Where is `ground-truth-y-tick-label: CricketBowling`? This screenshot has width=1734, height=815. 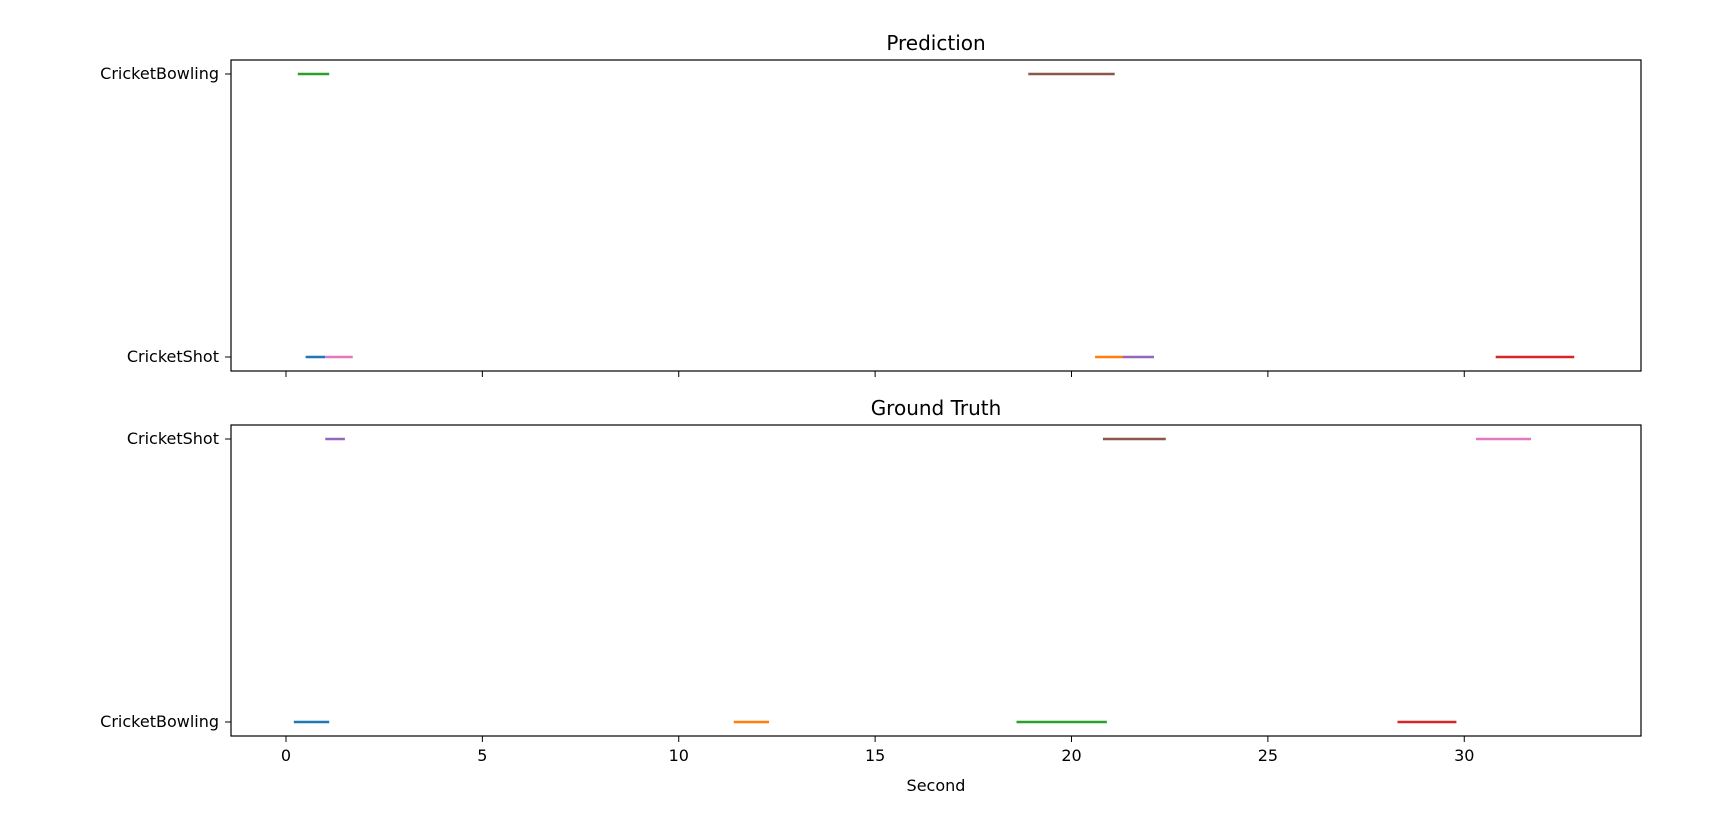 ground-truth-y-tick-label: CricketBowling is located at coordinates (159, 721).